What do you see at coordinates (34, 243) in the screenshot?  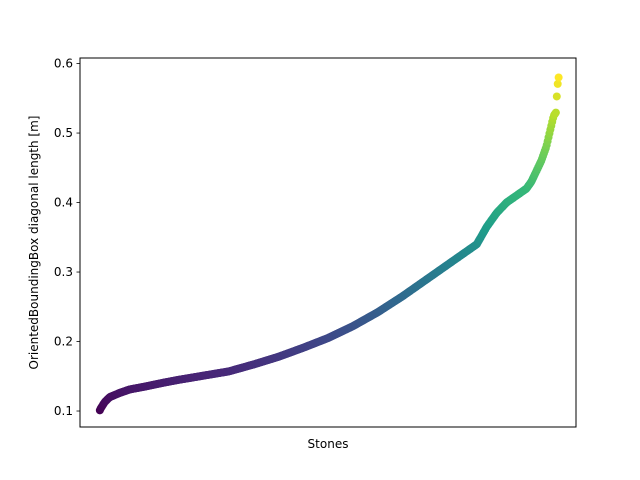 I see `y-axis-label: OrientedBoundingBox diagonal length [m]` at bounding box center [34, 243].